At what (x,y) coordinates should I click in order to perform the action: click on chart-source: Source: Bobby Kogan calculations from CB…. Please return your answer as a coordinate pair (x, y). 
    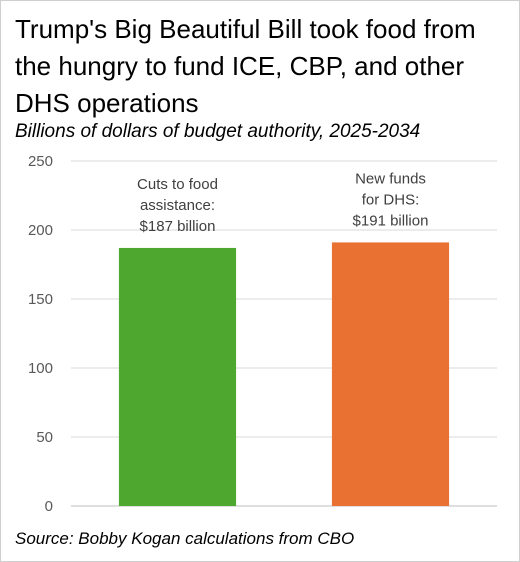
    Looking at the image, I should click on (185, 538).